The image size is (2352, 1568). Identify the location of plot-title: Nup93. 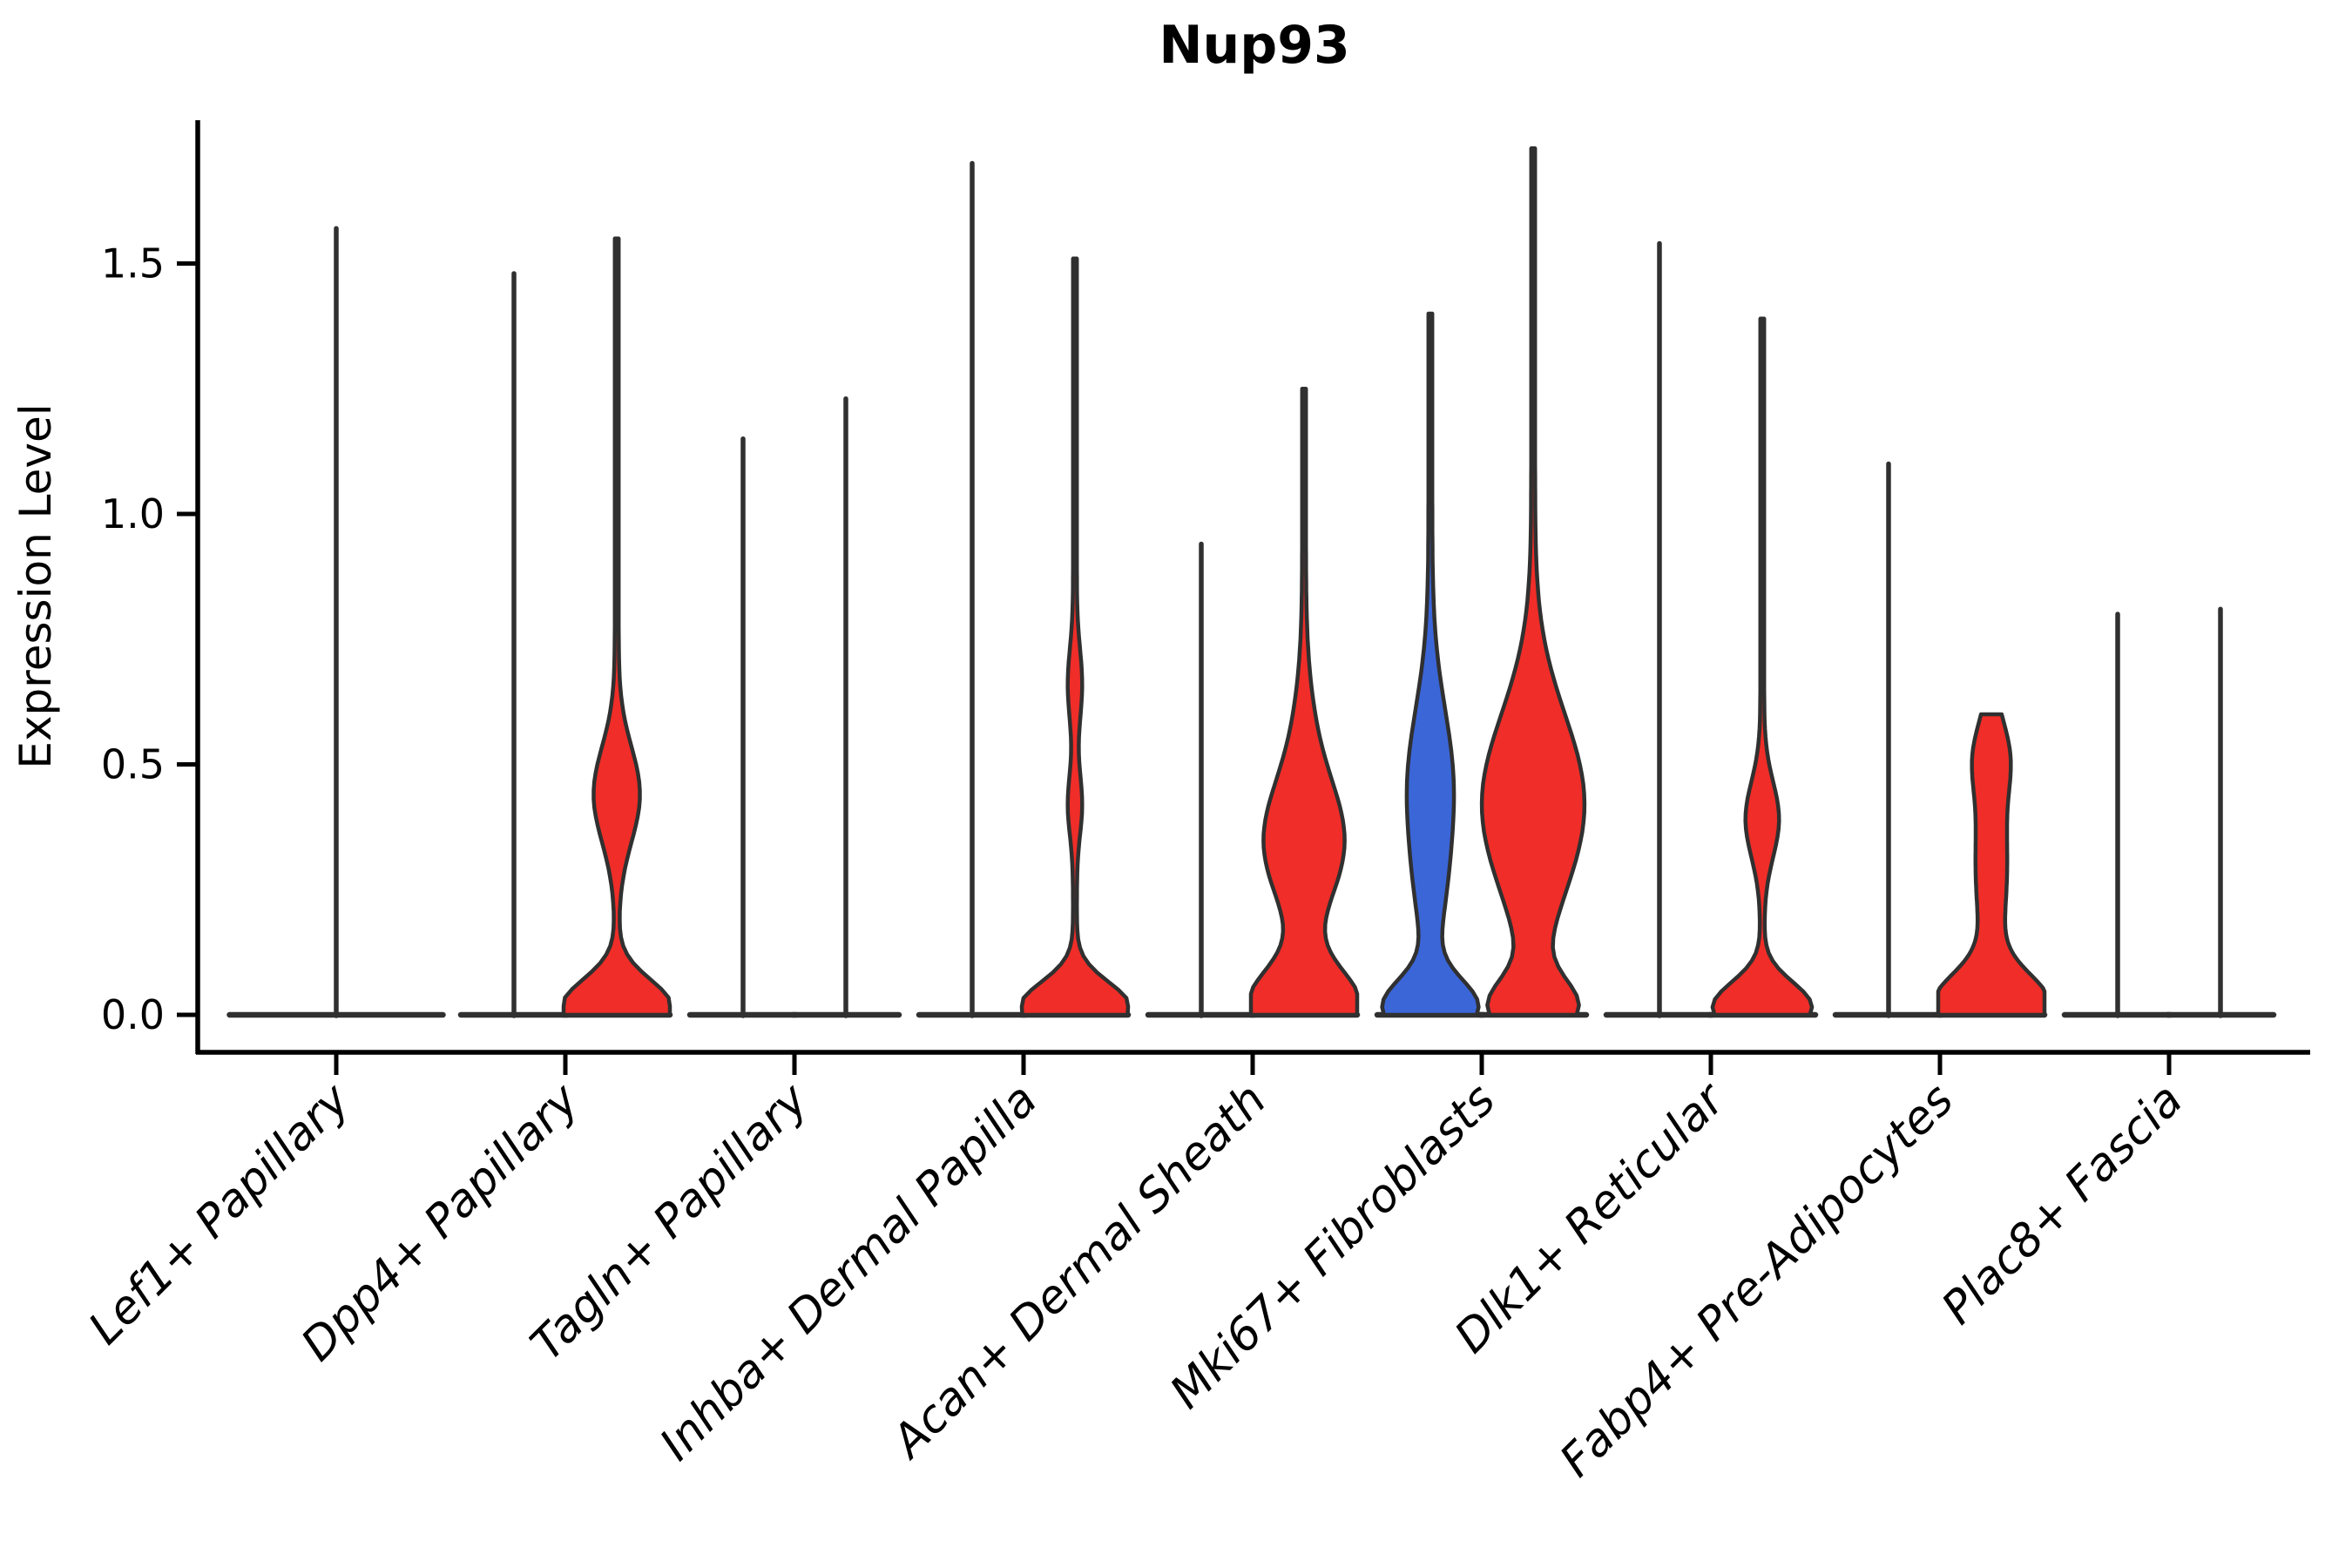
(1254, 45).